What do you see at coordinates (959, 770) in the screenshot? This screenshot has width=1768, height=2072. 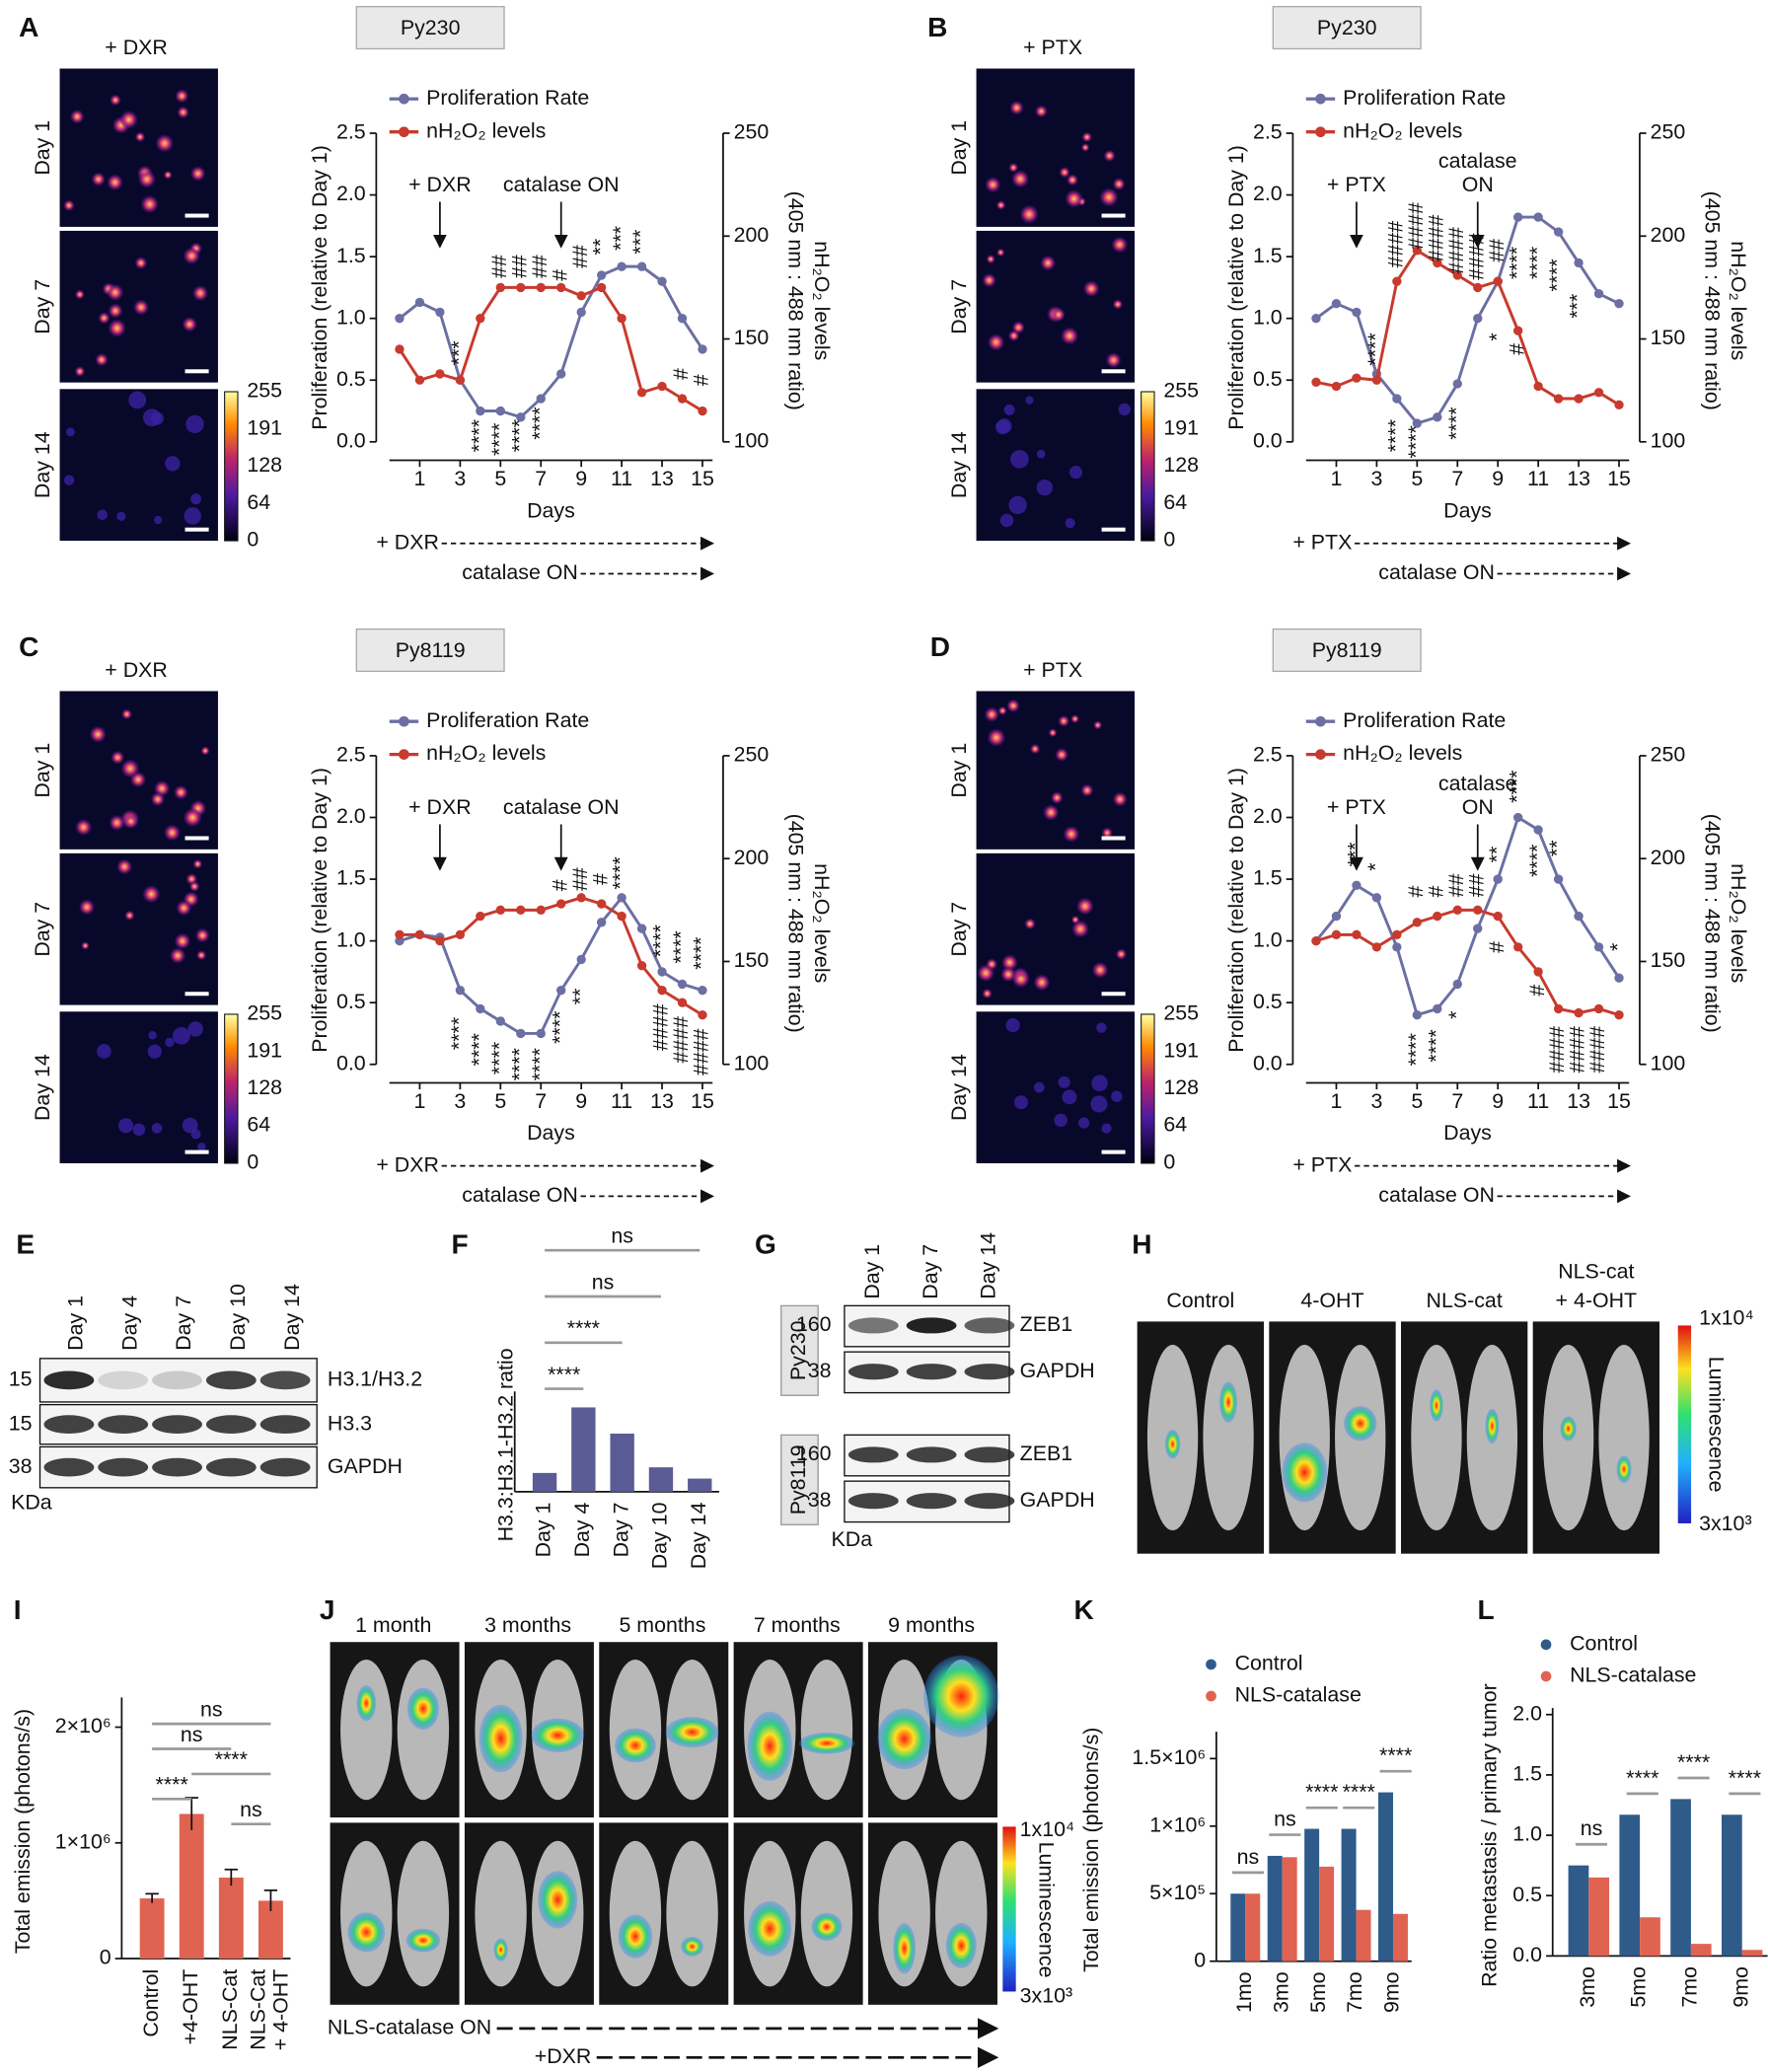 I see `day-label: Day 1` at bounding box center [959, 770].